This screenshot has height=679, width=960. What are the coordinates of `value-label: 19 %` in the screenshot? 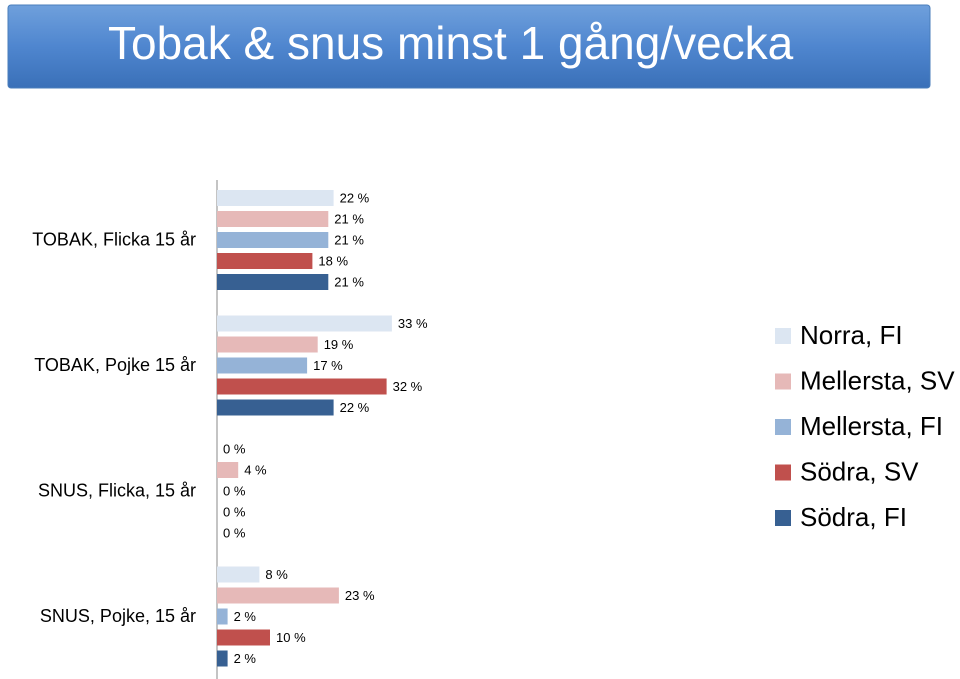 It's located at (339, 344).